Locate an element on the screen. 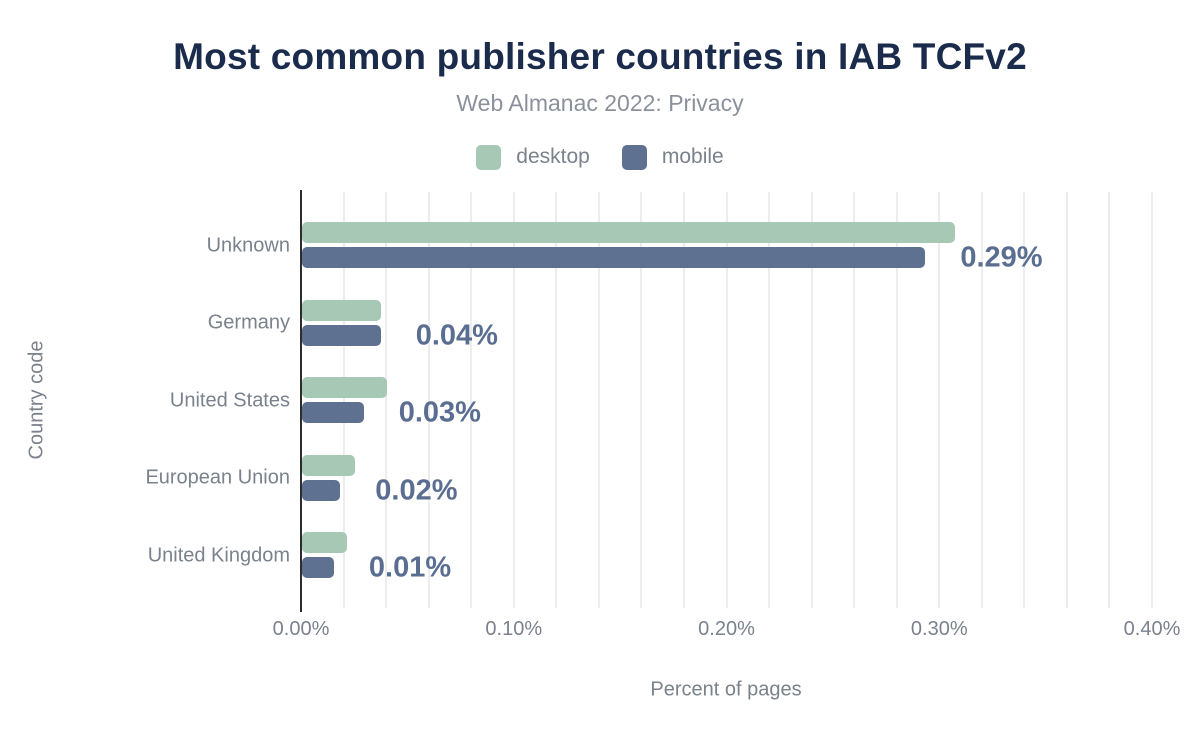 The image size is (1200, 742). x-tick-3: 0.30% is located at coordinates (939, 629).